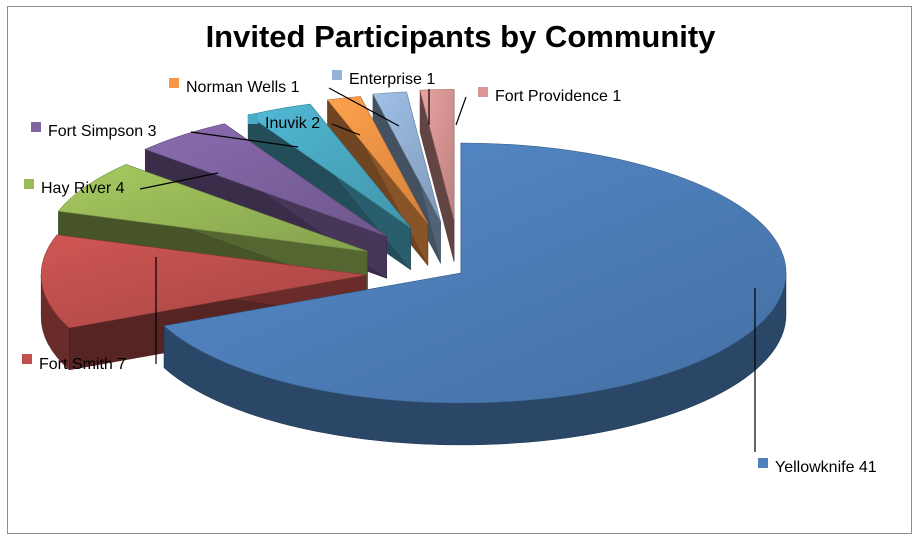 The image size is (919, 537). What do you see at coordinates (558, 96) in the screenshot?
I see `label-text: Fort Providence 1` at bounding box center [558, 96].